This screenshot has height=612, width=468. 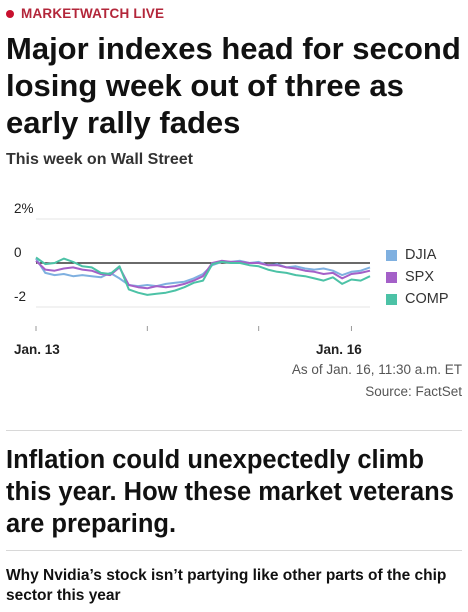 I want to click on legend-swatch-spx, so click(x=391, y=277).